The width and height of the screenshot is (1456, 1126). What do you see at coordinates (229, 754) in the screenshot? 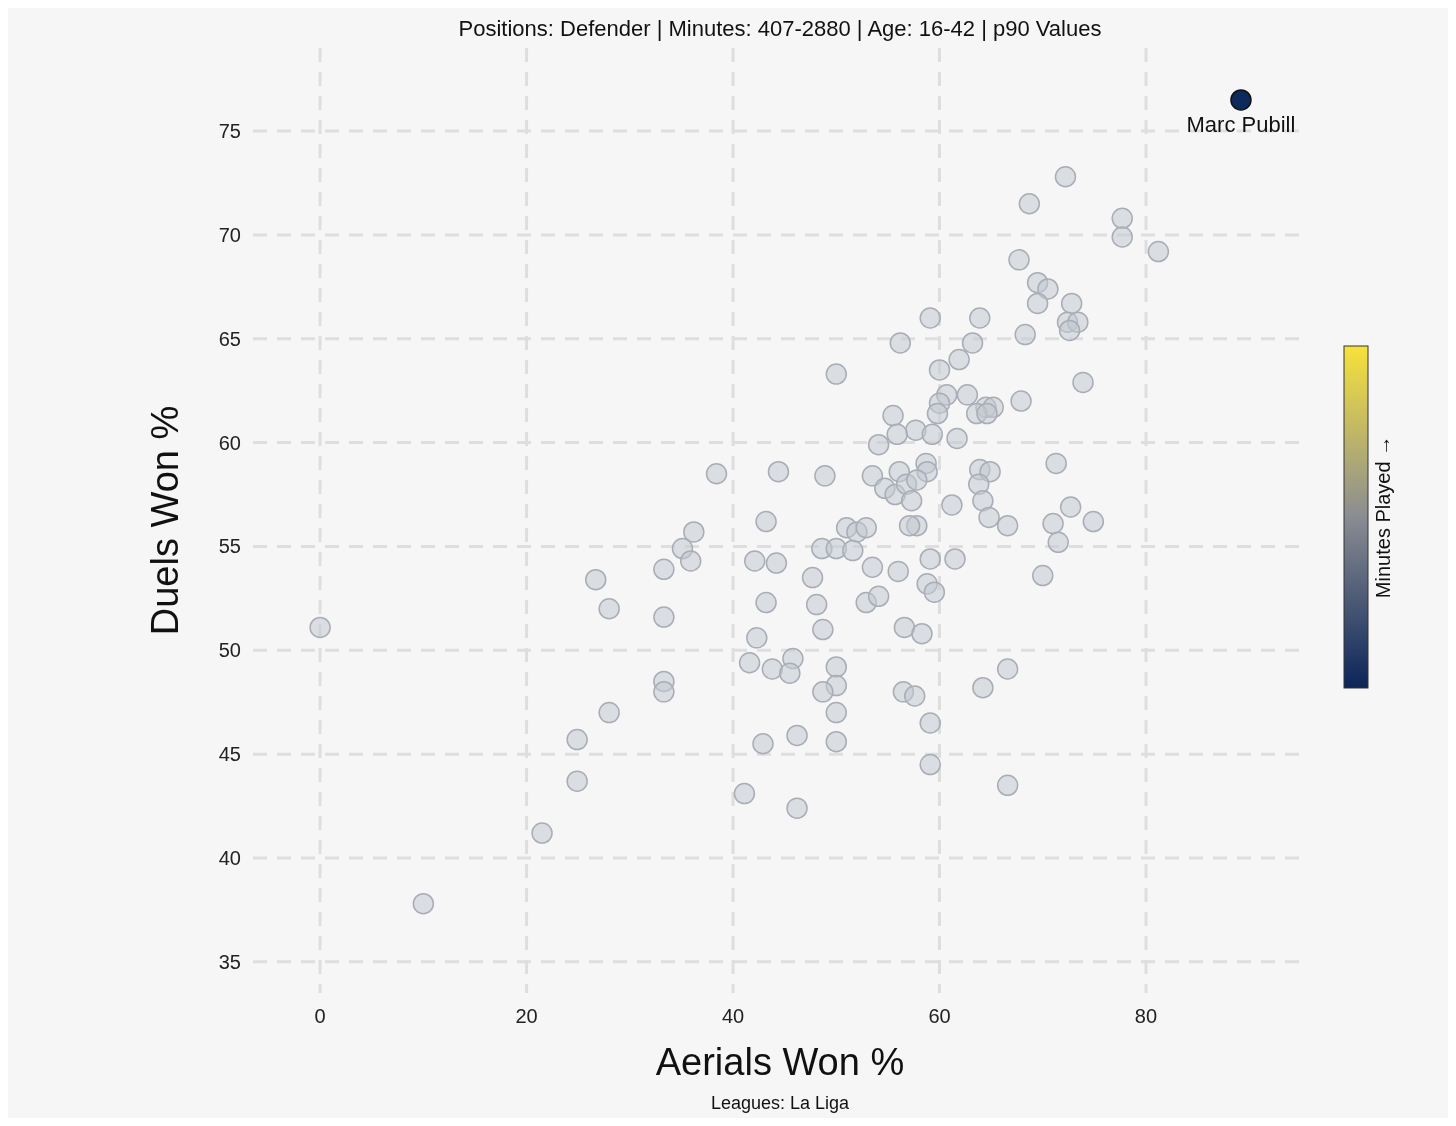
I see `y-tick-label: 45` at bounding box center [229, 754].